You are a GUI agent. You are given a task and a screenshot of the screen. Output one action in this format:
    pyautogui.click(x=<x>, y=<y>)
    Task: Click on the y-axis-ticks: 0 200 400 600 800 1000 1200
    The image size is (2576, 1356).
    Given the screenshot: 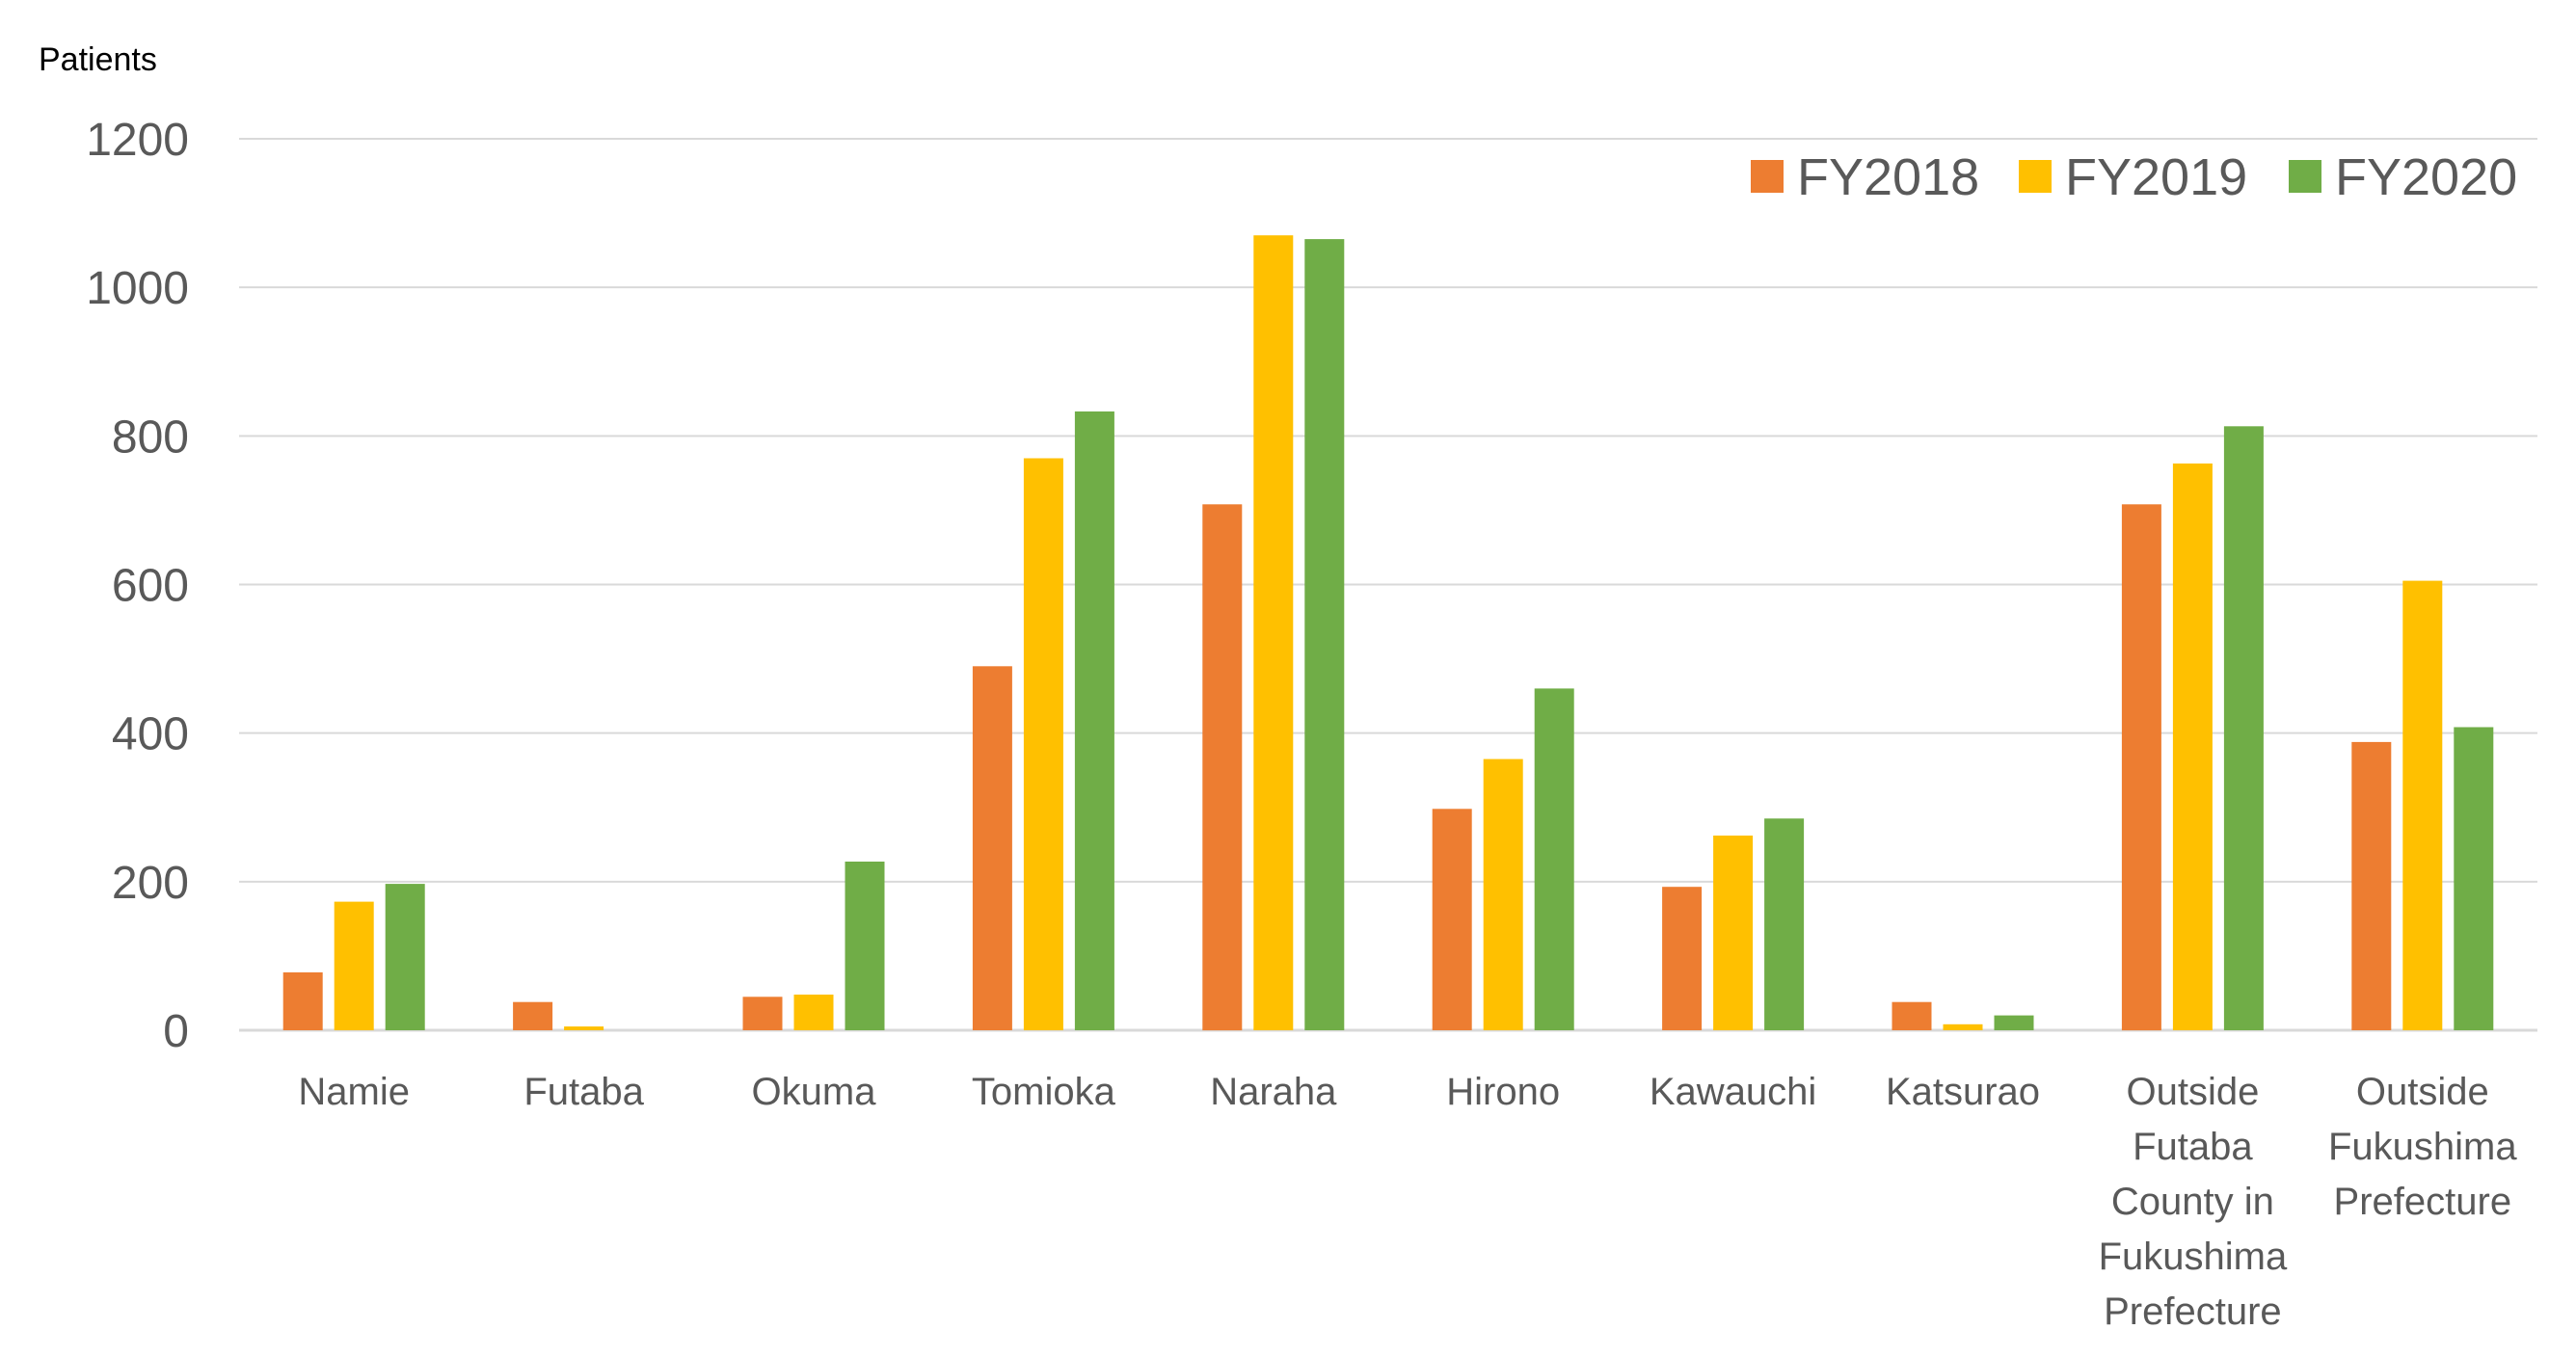 What is the action you would take?
    pyautogui.click(x=137, y=586)
    